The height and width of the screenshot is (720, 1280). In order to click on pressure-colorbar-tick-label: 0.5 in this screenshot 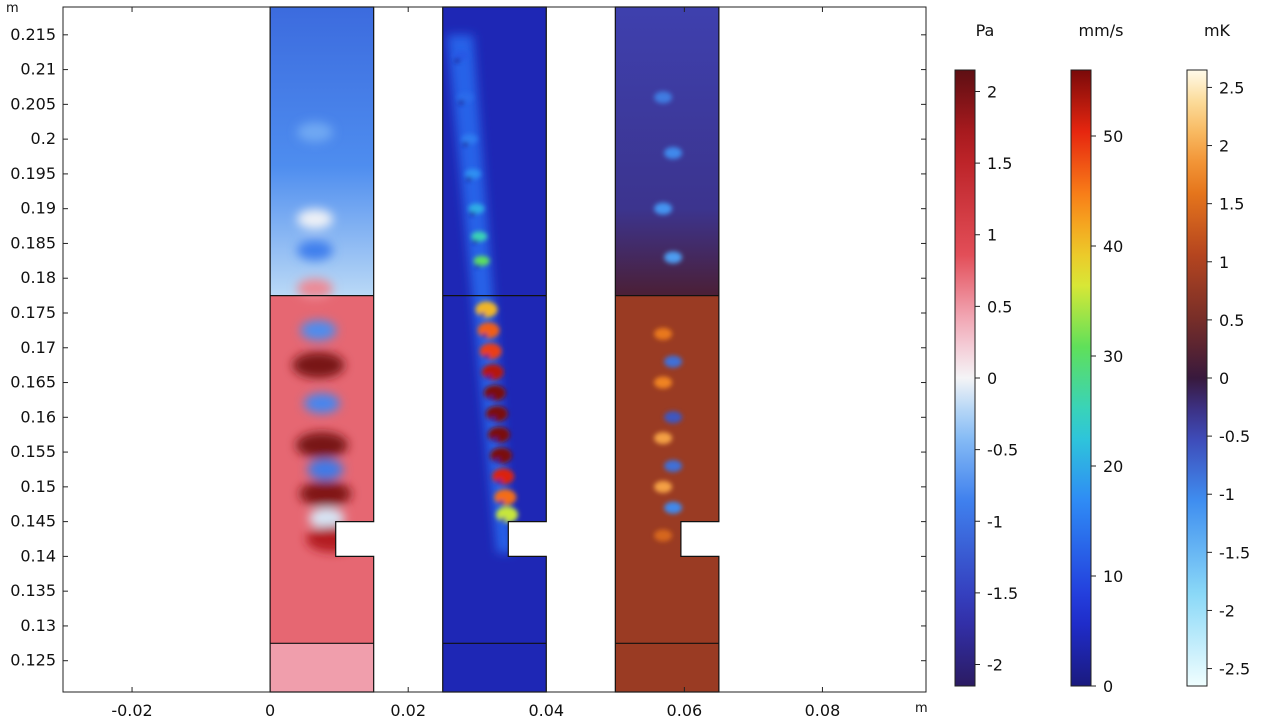, I will do `click(999, 306)`.